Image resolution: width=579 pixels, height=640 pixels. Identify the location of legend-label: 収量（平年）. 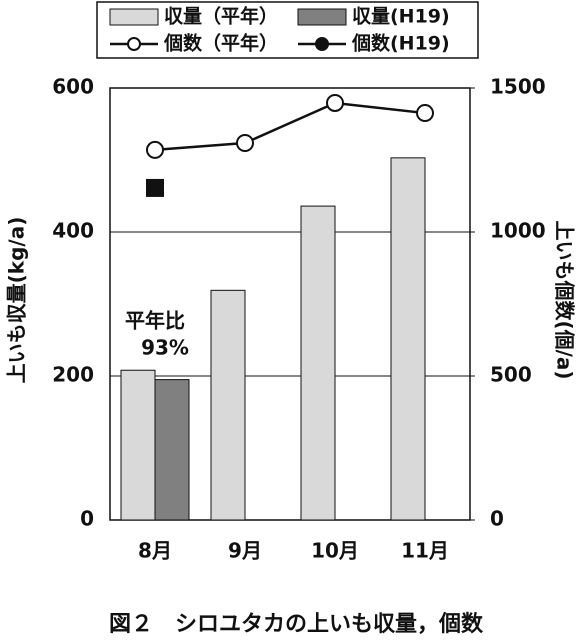
(221, 16).